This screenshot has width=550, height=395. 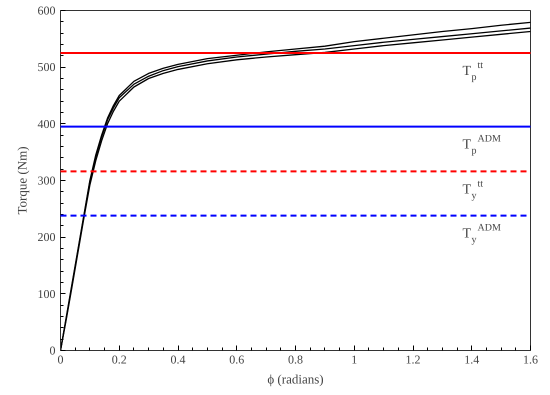 I want to click on x-tick-label: 0.8, so click(x=295, y=359).